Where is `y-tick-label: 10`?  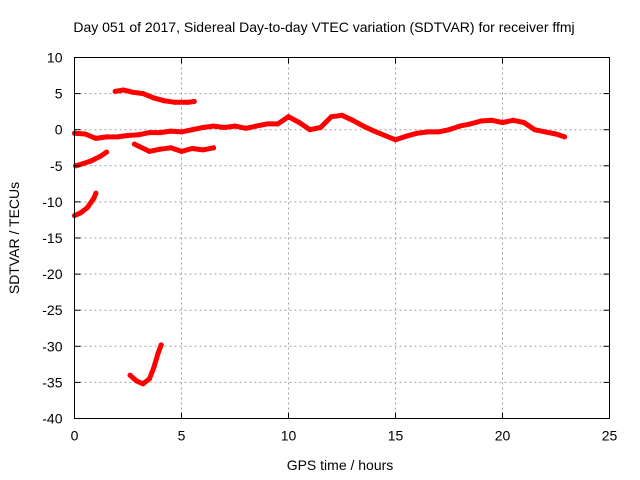
y-tick-label: 10 is located at coordinates (55, 58).